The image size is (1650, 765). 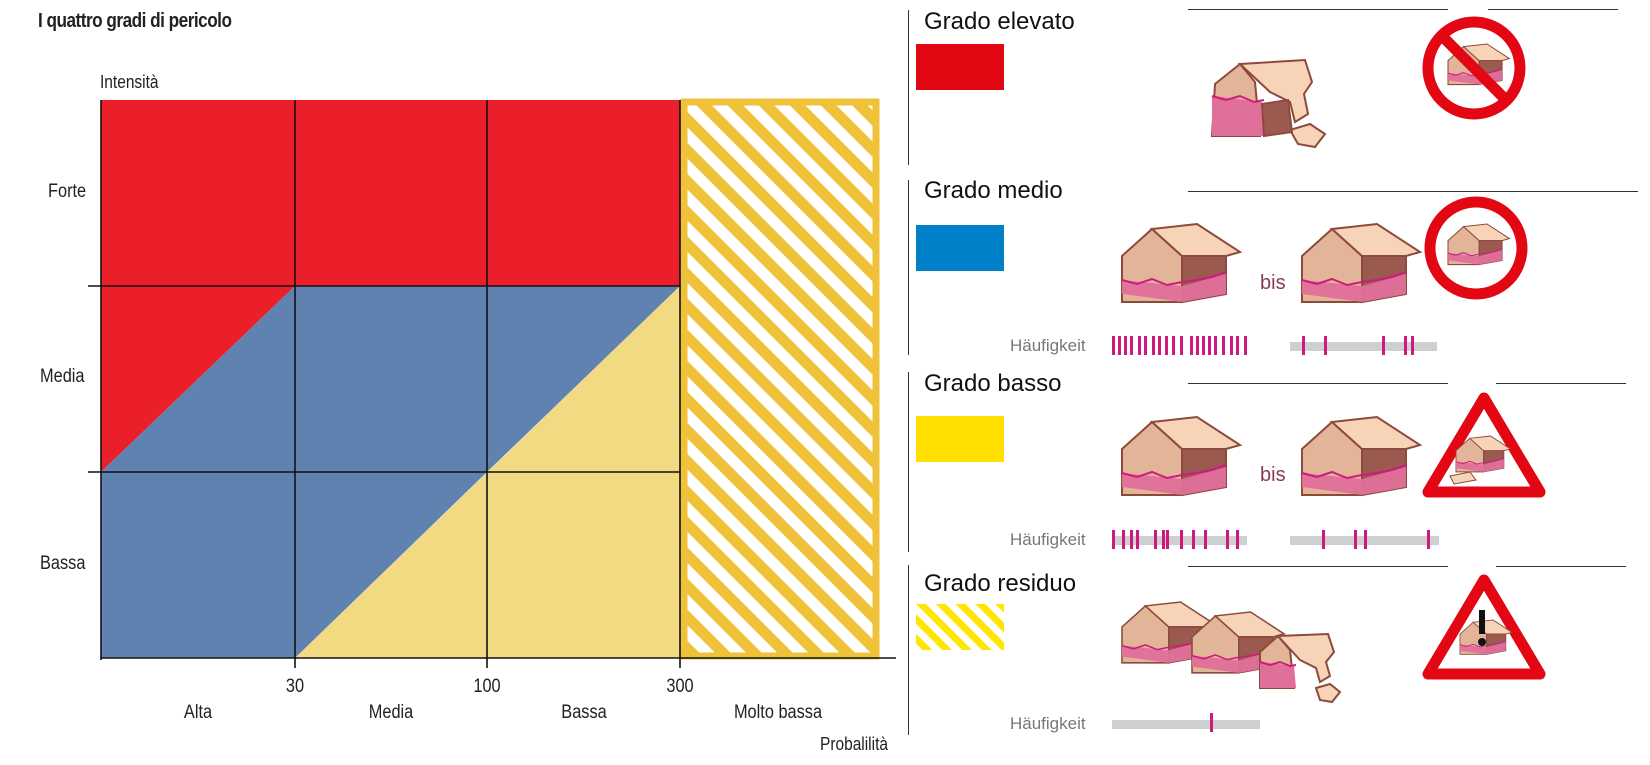 What do you see at coordinates (778, 712) in the screenshot?
I see `x-category-molto-bassa: Molto bassa` at bounding box center [778, 712].